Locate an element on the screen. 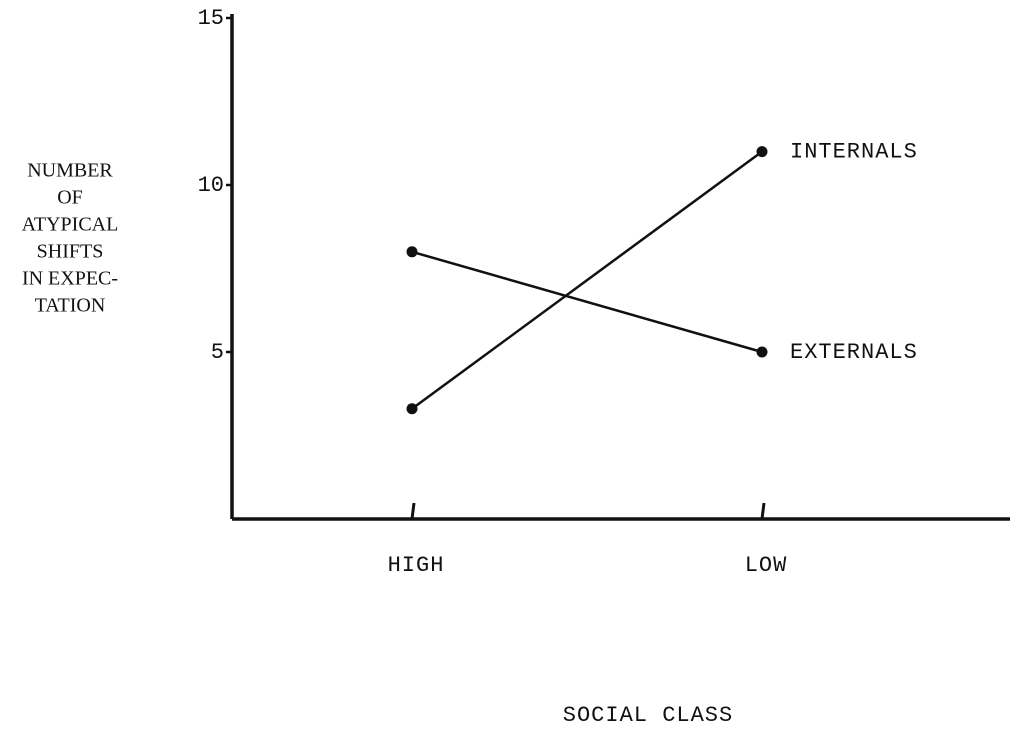 The image size is (1033, 729). y-tick-label: 5 is located at coordinates (217, 352).